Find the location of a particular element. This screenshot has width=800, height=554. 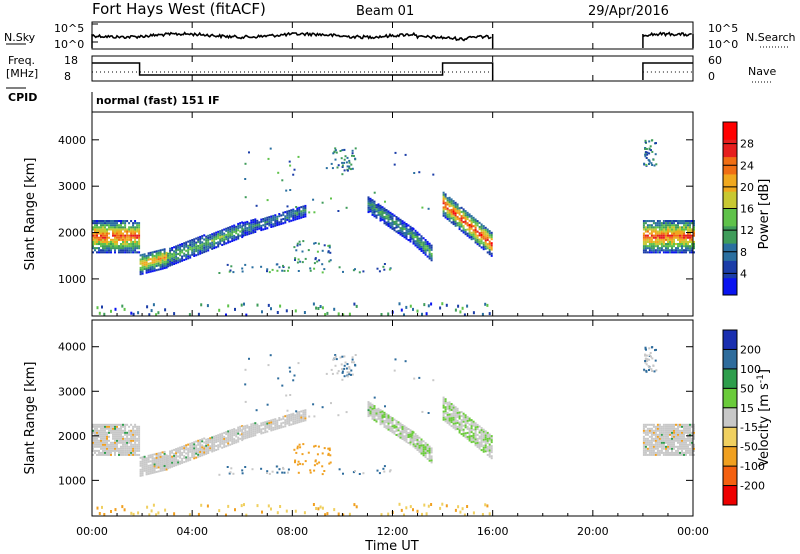

velocity-speck is located at coordinates (230, 472).